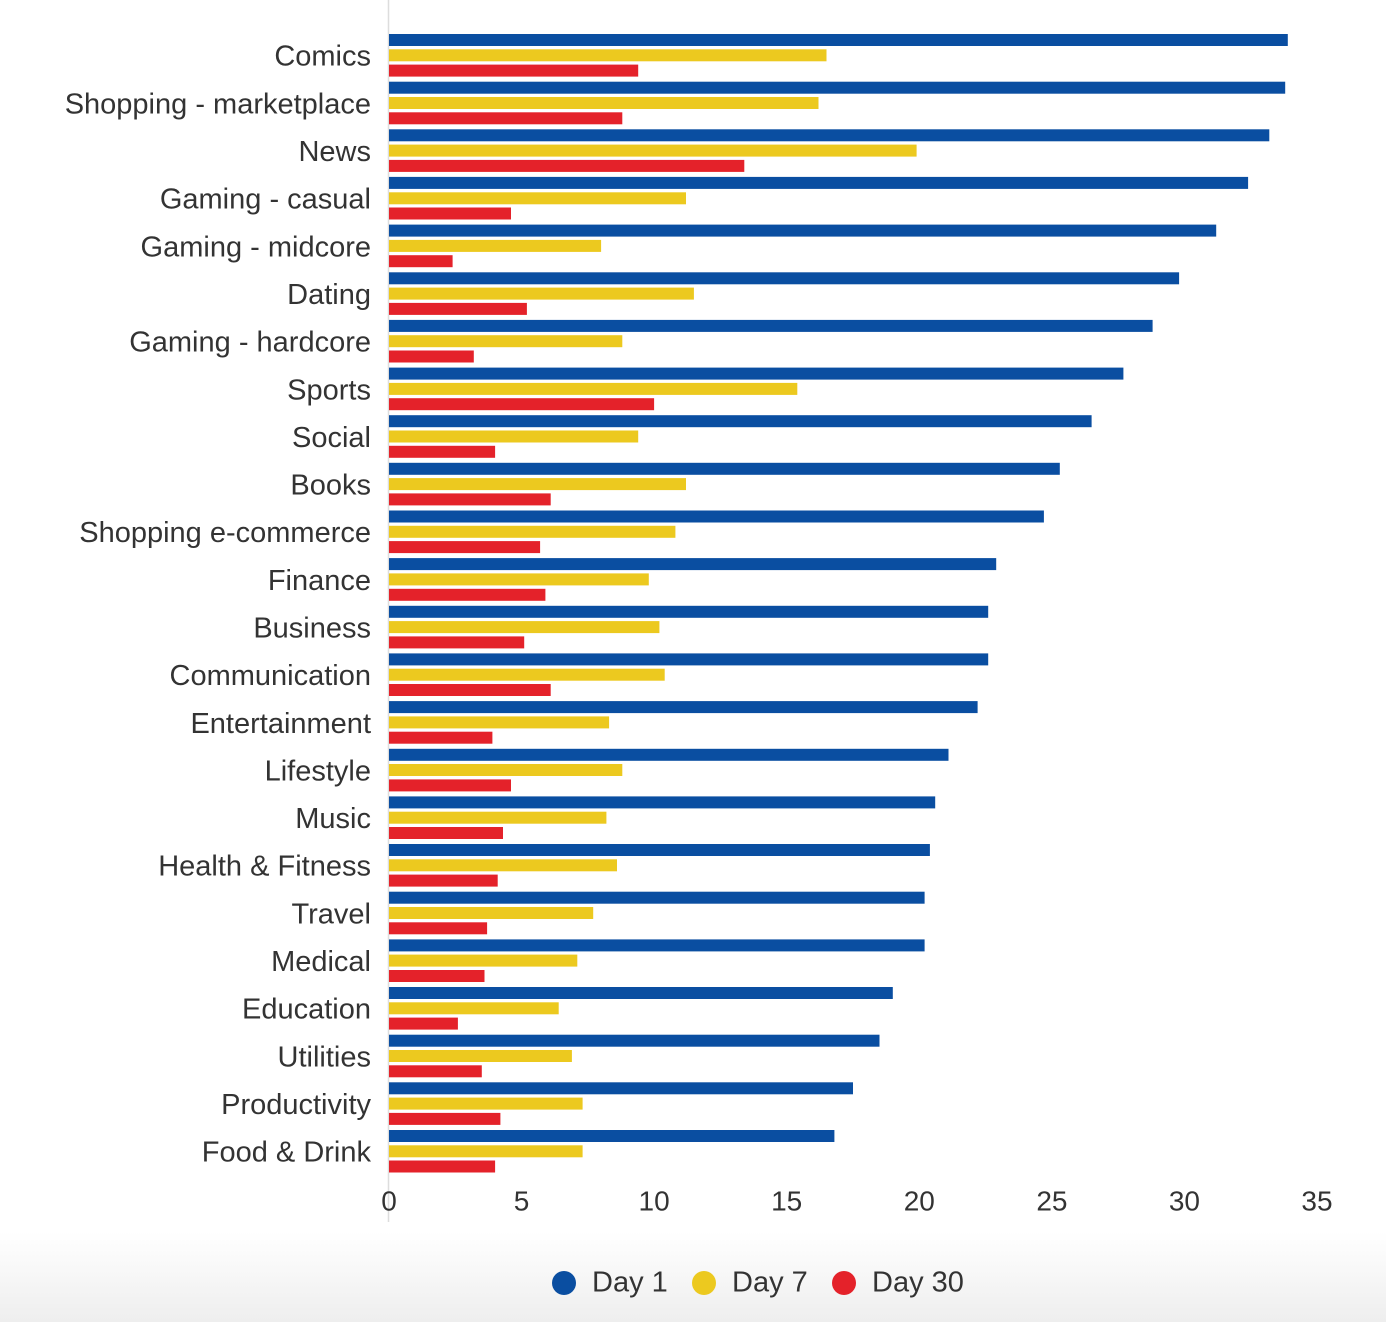 The image size is (1386, 1322). I want to click on legend-label-day-30: Day 30, so click(918, 1283).